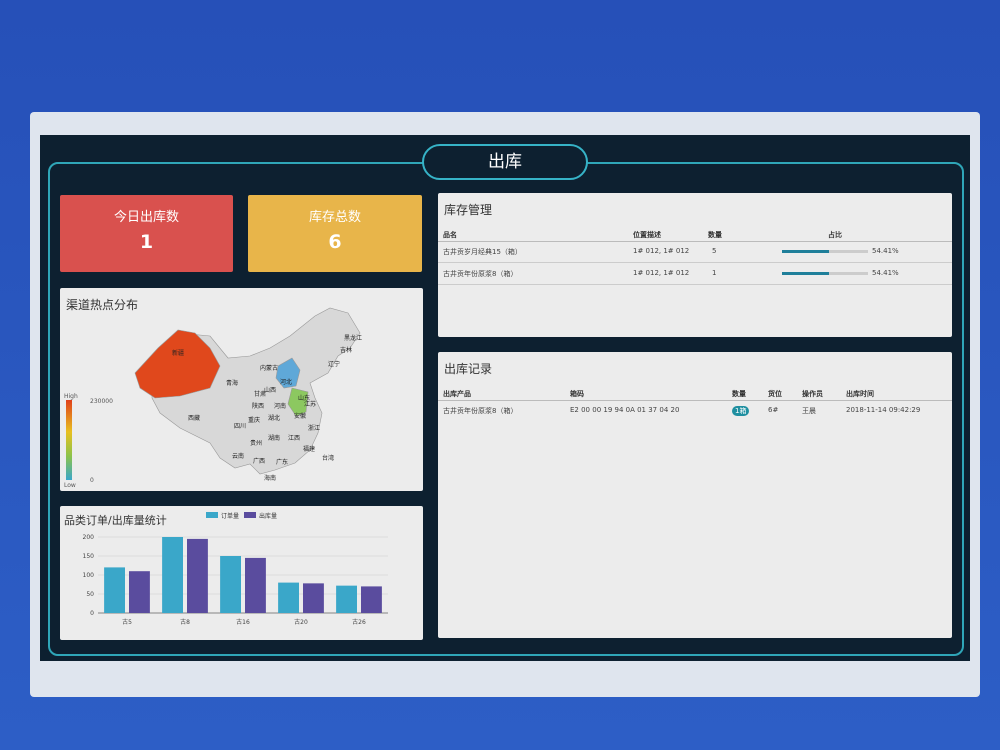 The width and height of the screenshot is (1000, 750). I want to click on stat-value: 1, so click(146, 242).